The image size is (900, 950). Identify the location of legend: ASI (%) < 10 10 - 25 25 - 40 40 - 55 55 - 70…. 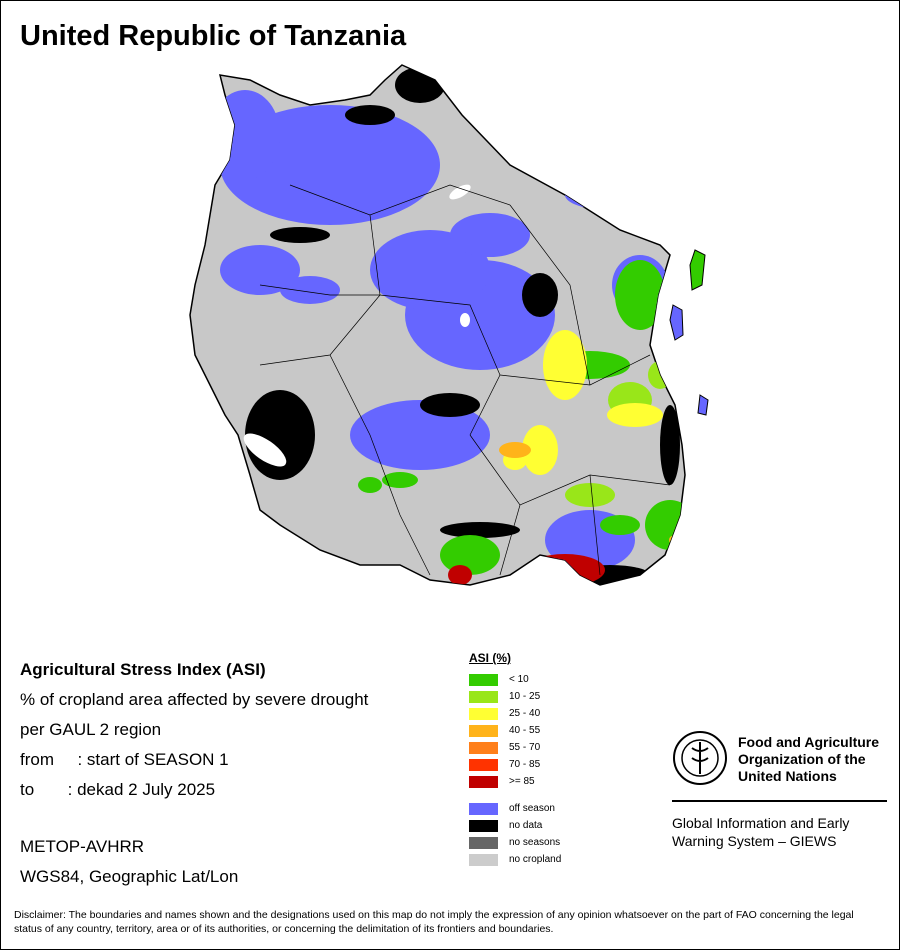
(515, 758).